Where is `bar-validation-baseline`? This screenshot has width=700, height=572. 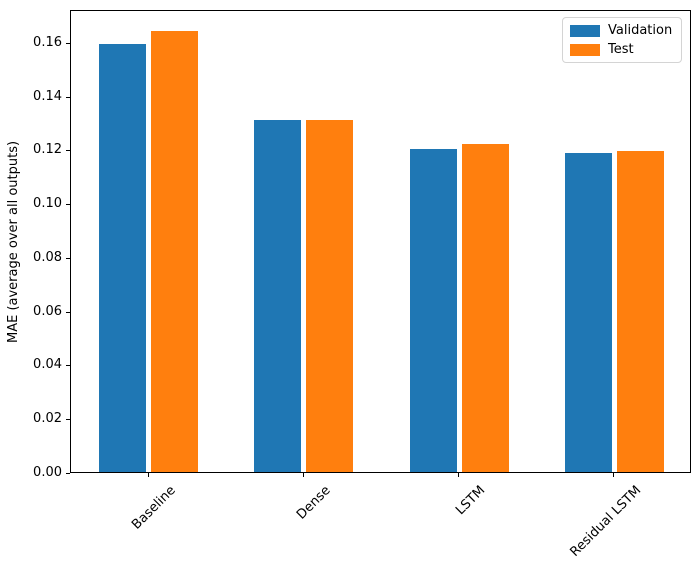 bar-validation-baseline is located at coordinates (122, 258).